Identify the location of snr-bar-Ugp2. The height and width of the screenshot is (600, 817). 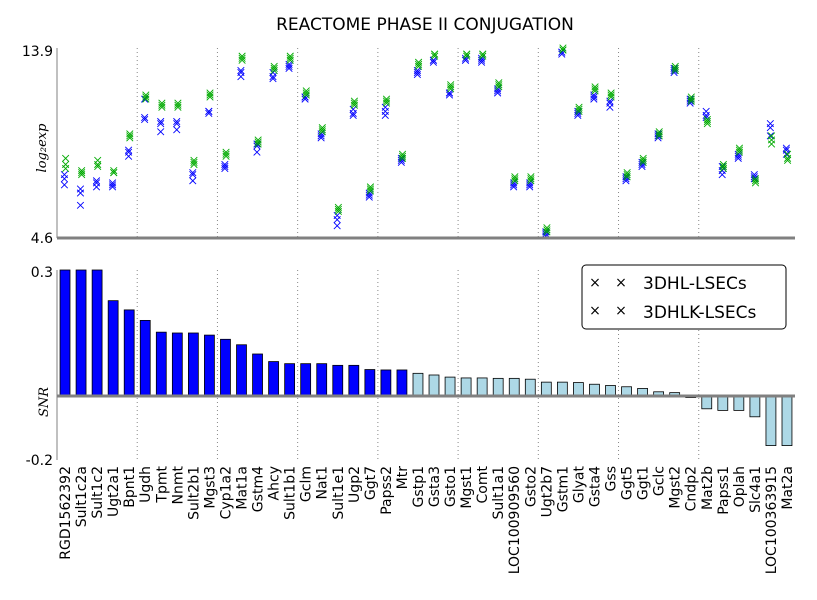
(354, 380).